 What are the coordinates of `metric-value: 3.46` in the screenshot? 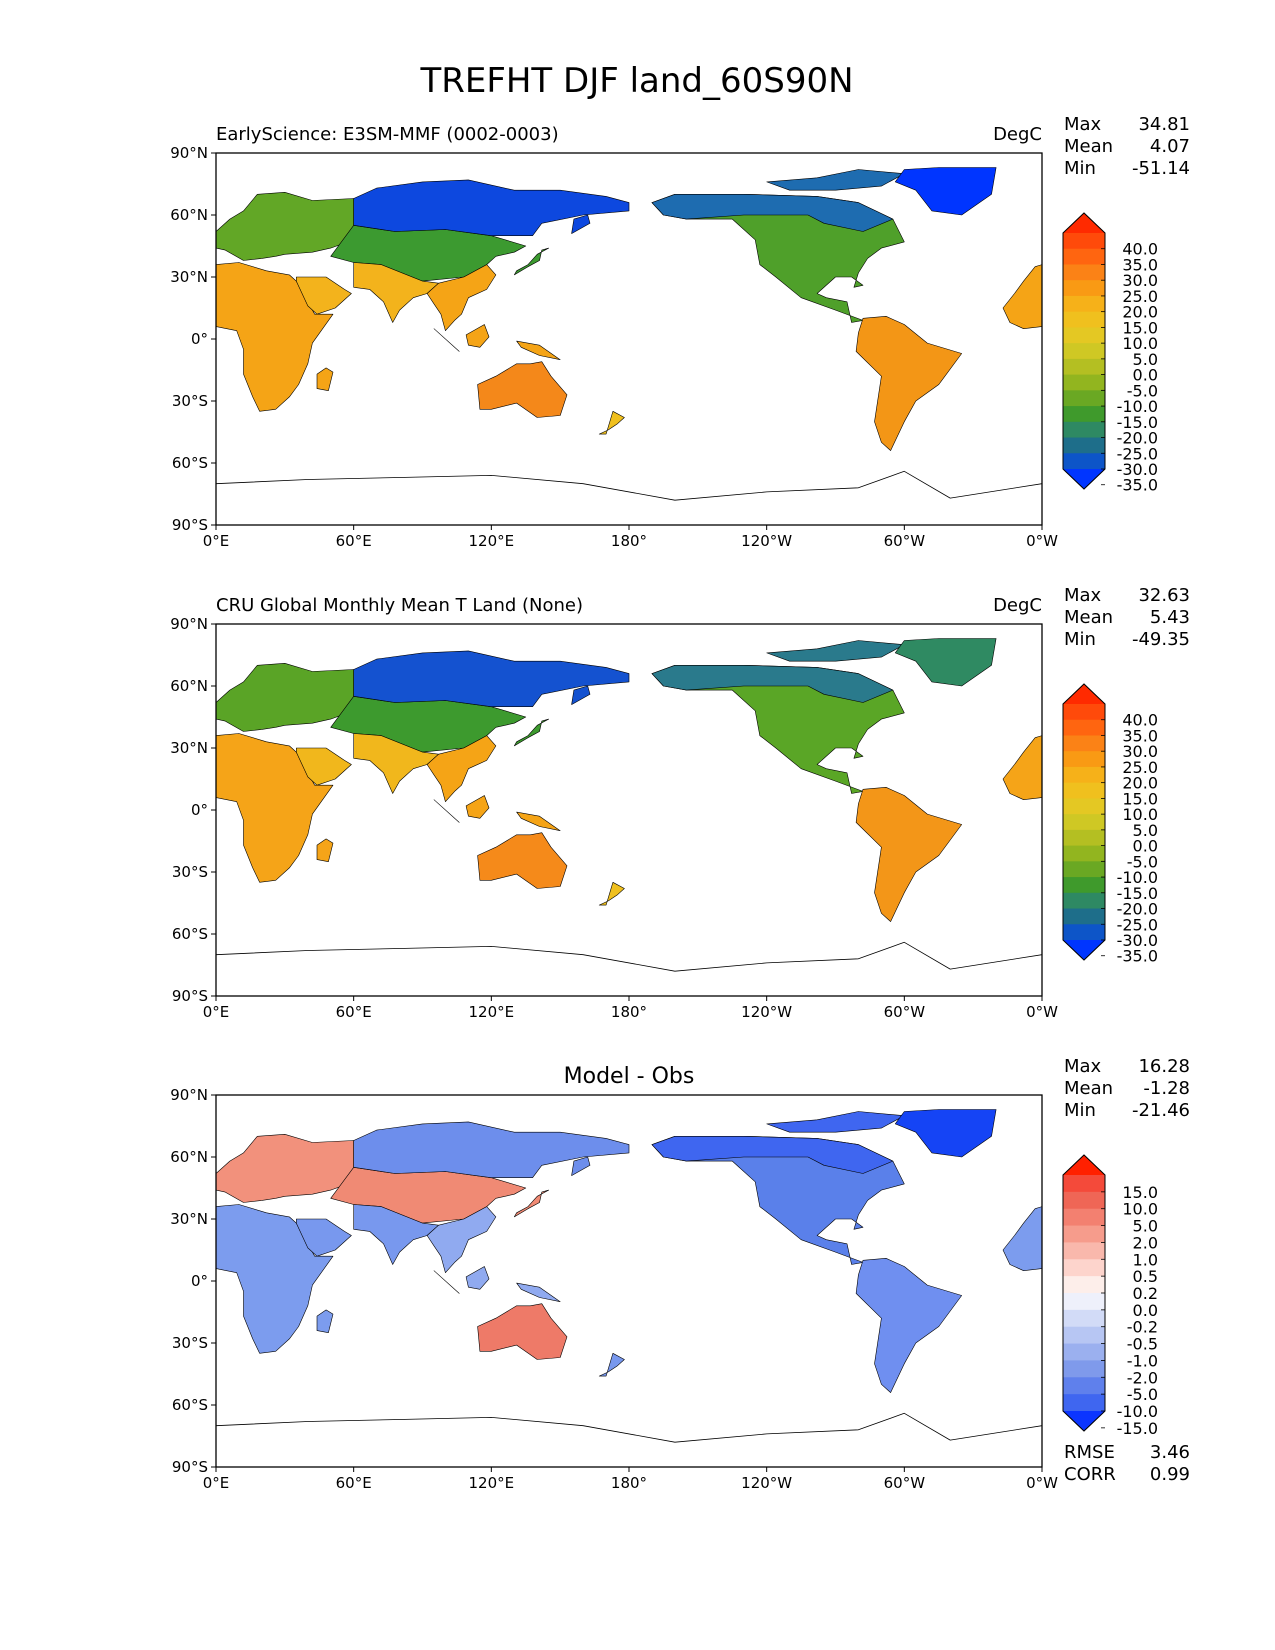 It's located at (1170, 1452).